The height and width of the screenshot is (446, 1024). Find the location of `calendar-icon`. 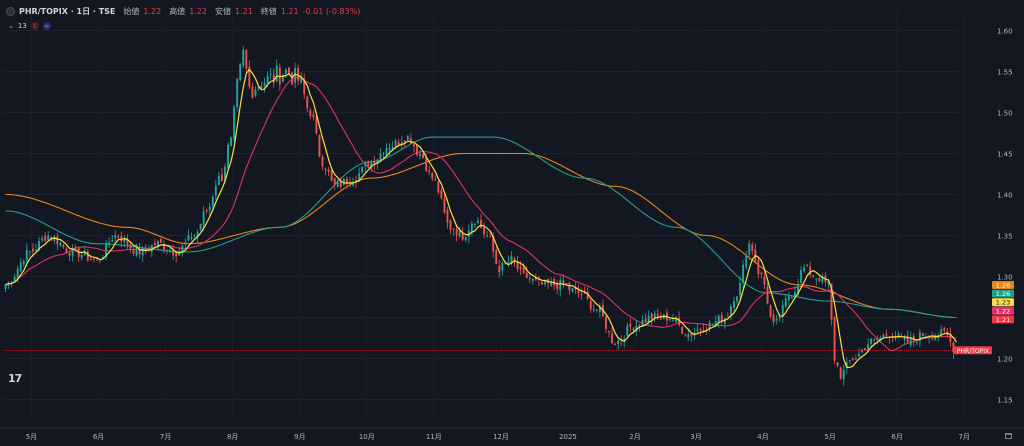

calendar-icon is located at coordinates (1008, 436).